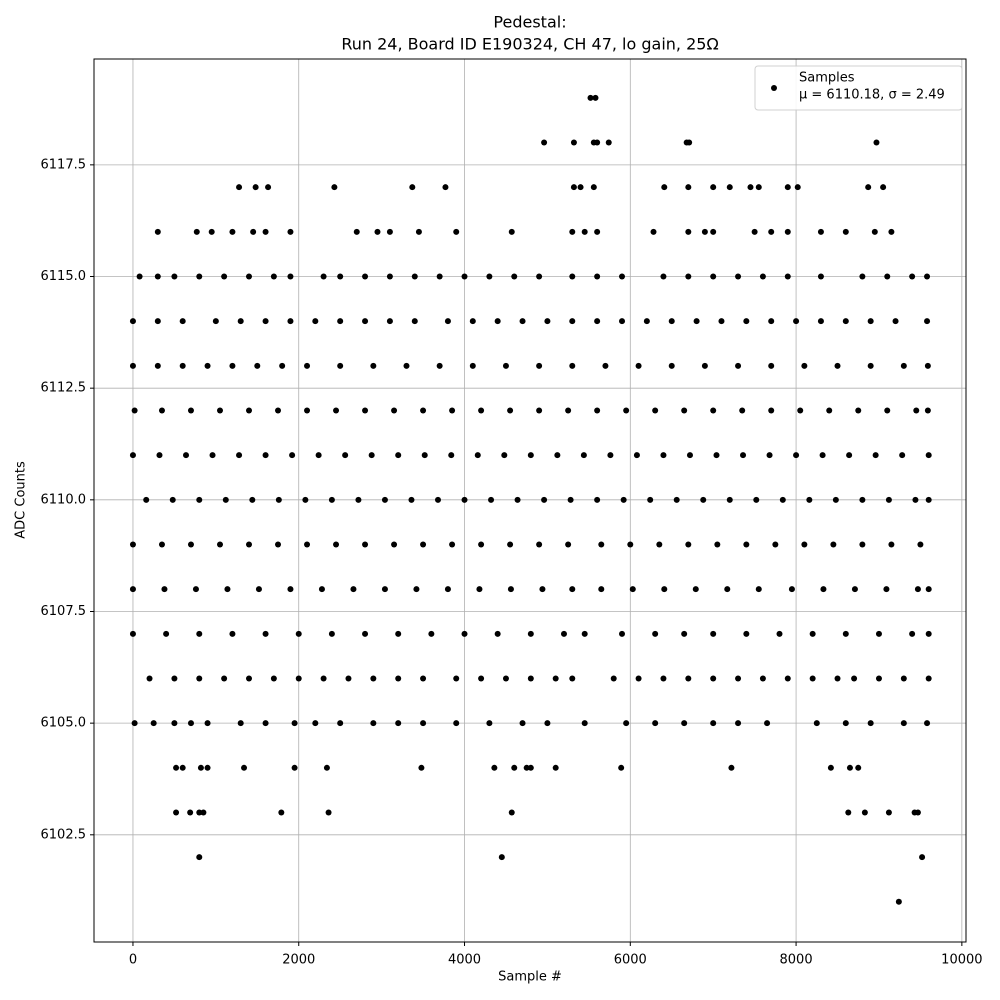  Describe the element at coordinates (872, 95) in the screenshot. I see `legend-annotation: μ = 6110.18, σ = 2.49` at that location.